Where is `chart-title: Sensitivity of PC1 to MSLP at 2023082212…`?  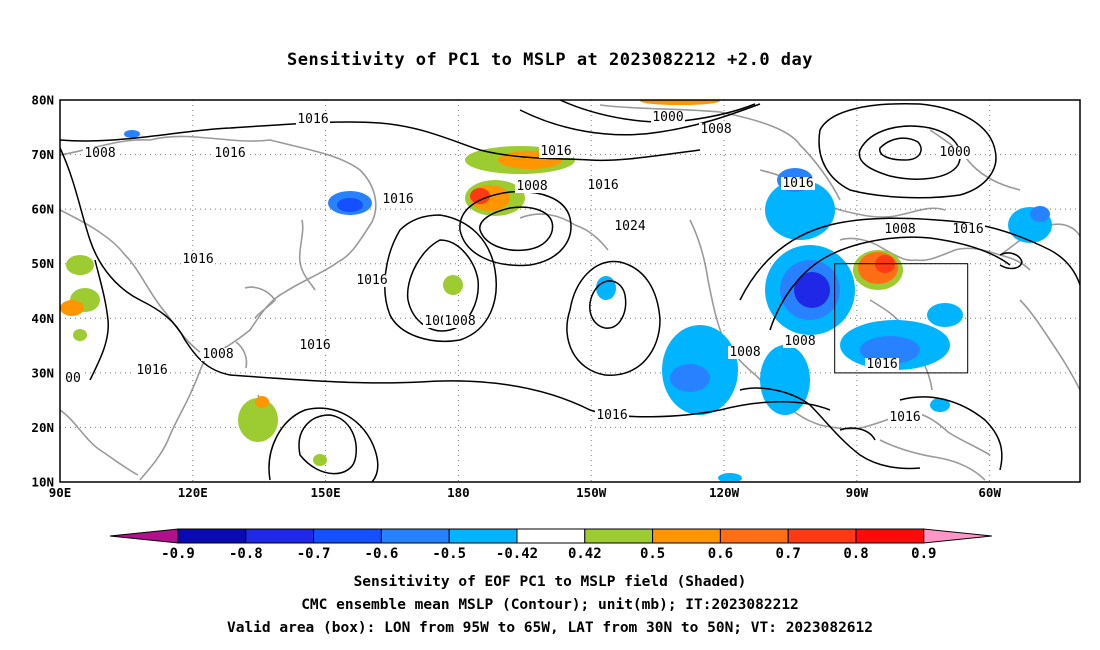
chart-title: Sensitivity of PC1 to MSLP at 2023082212… is located at coordinates (549, 60).